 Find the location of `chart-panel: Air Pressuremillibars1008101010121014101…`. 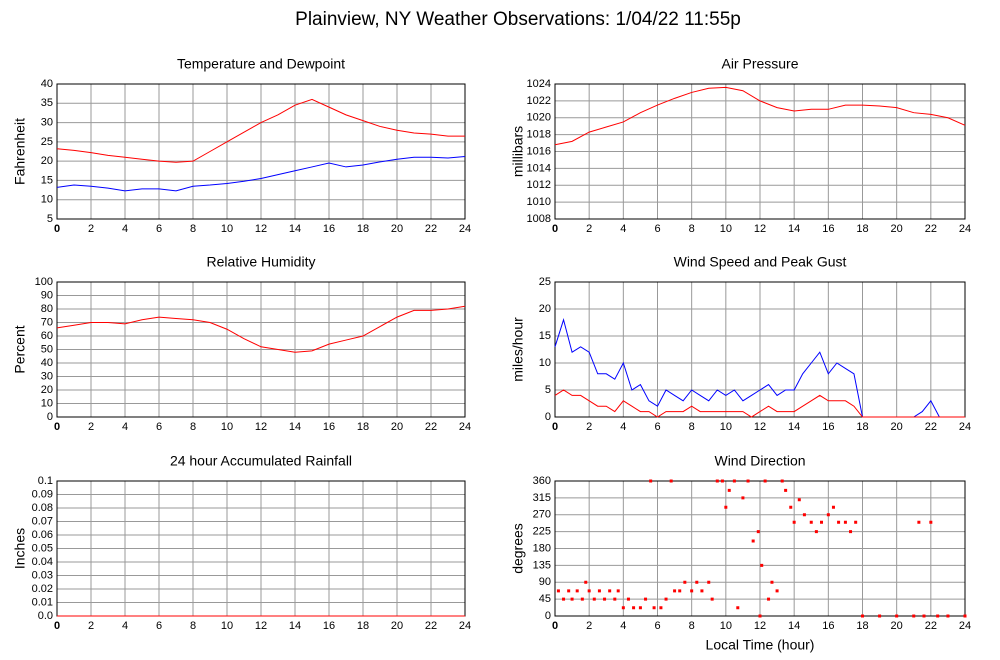

chart-panel: Air Pressuremillibars1008101010121014101… is located at coordinates (740, 145).